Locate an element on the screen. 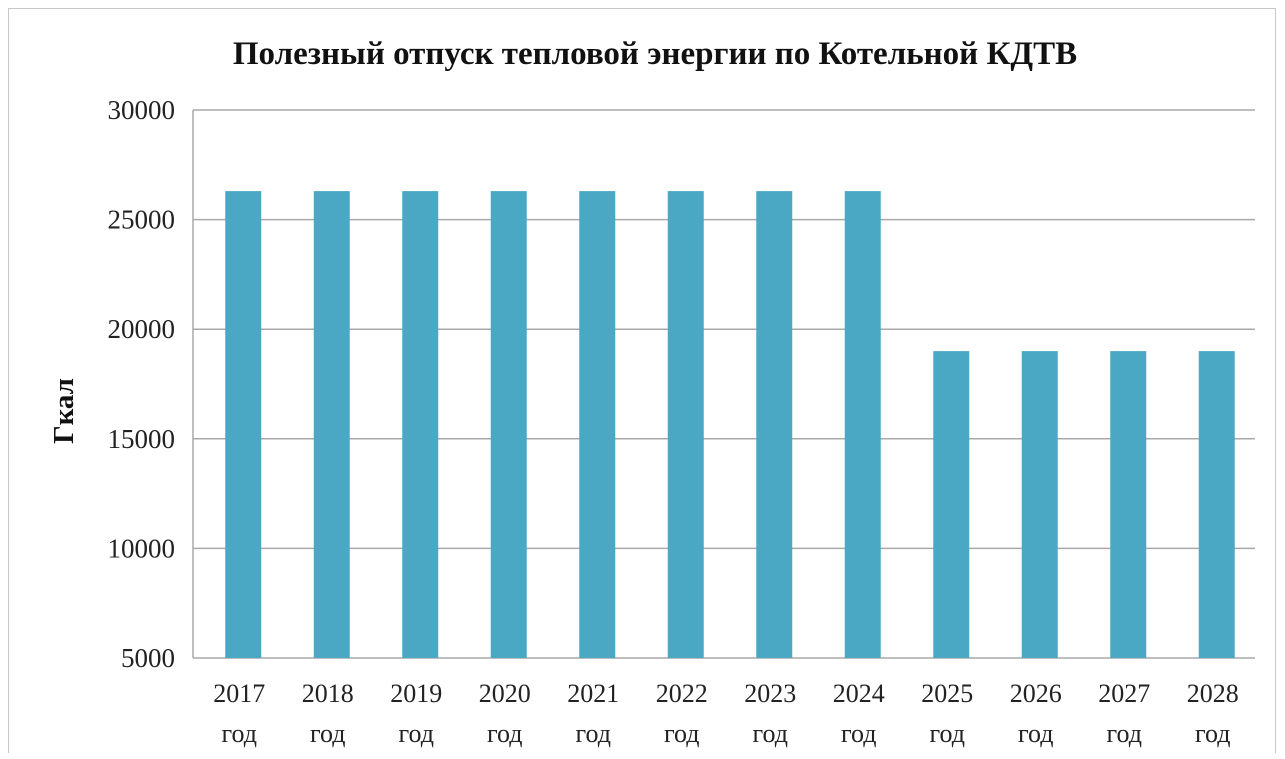 This screenshot has height=759, width=1285. x-tick-label: 2027 is located at coordinates (1124, 693).